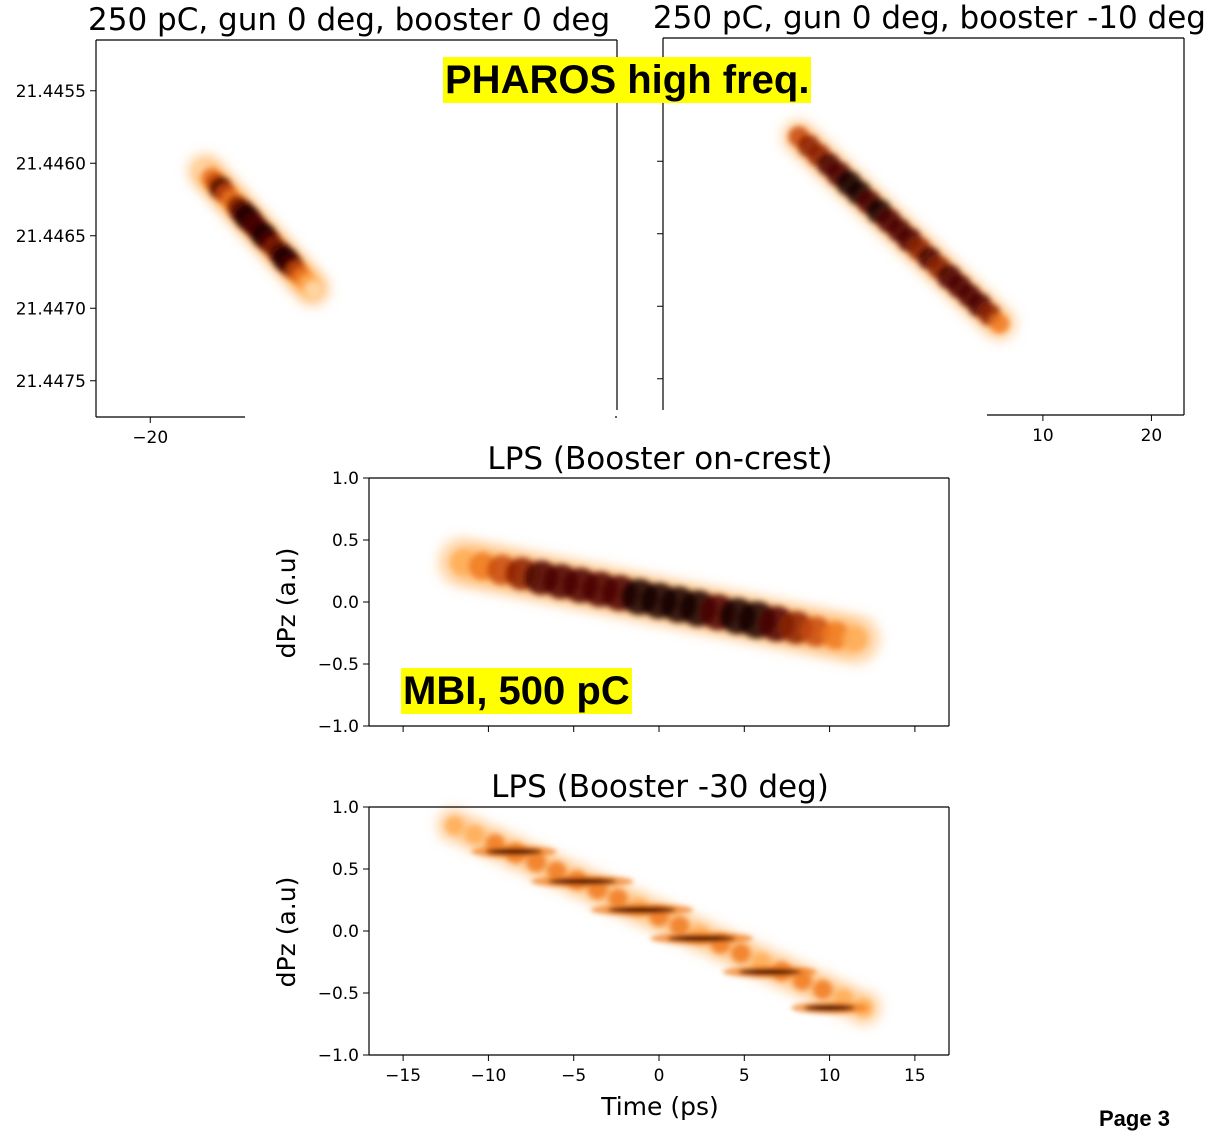 The width and height of the screenshot is (1206, 1132). Describe the element at coordinates (286, 932) in the screenshot. I see `chart-bottom-ylabel: dPz (a.u)` at that location.